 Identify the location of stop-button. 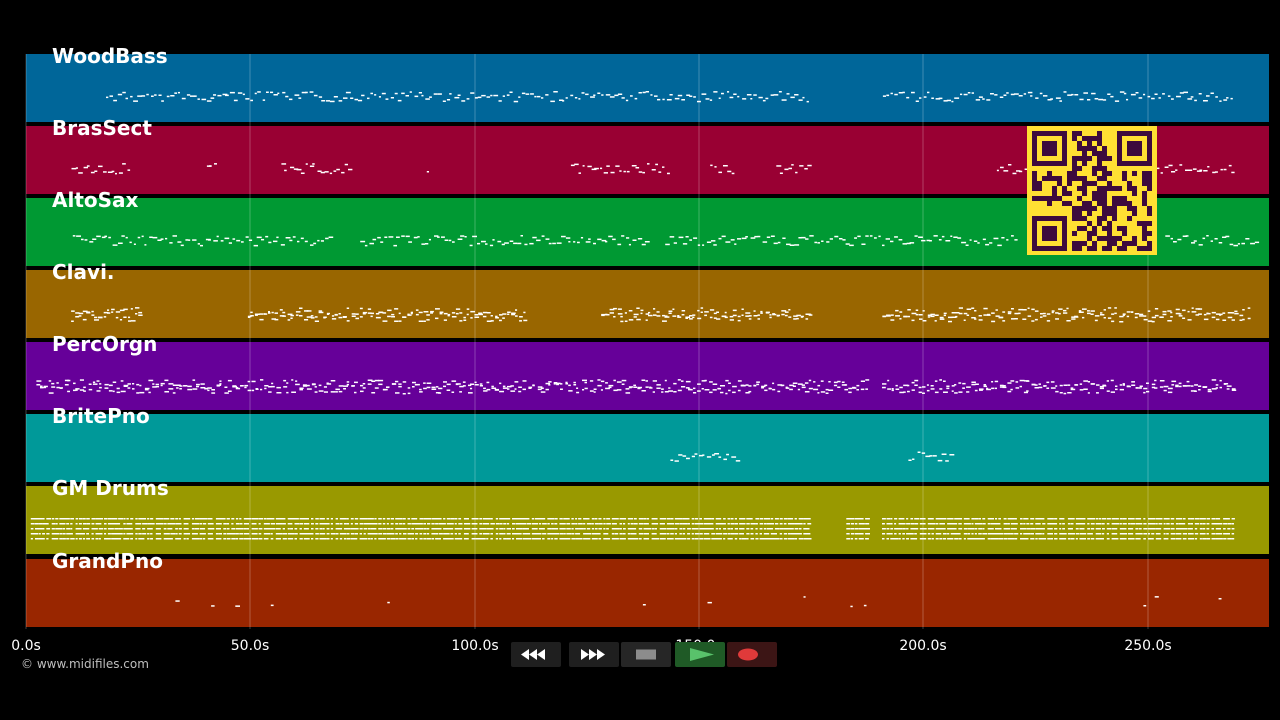
(646, 654).